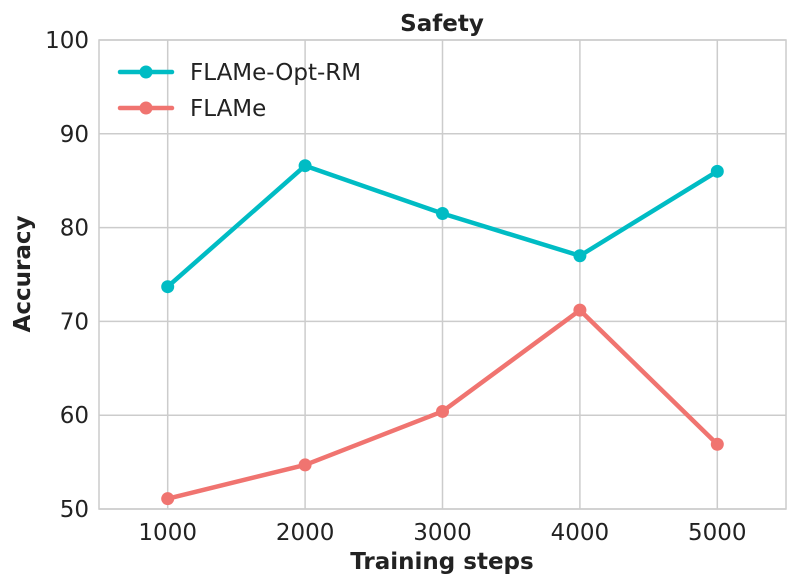  Describe the element at coordinates (74, 229) in the screenshot. I see `y-tick-label: 80` at that location.